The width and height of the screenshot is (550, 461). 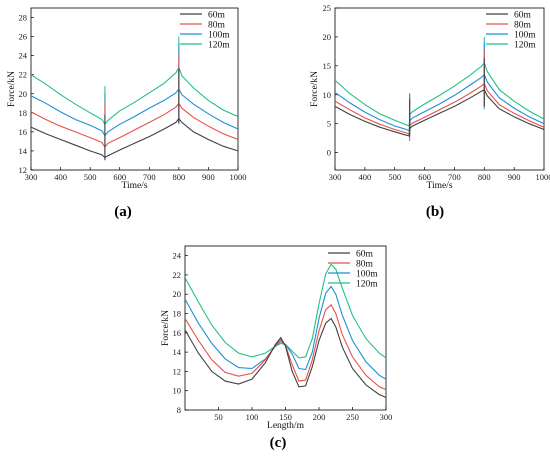 What do you see at coordinates (23, 18) in the screenshot?
I see `y-tick-label: 28` at bounding box center [23, 18].